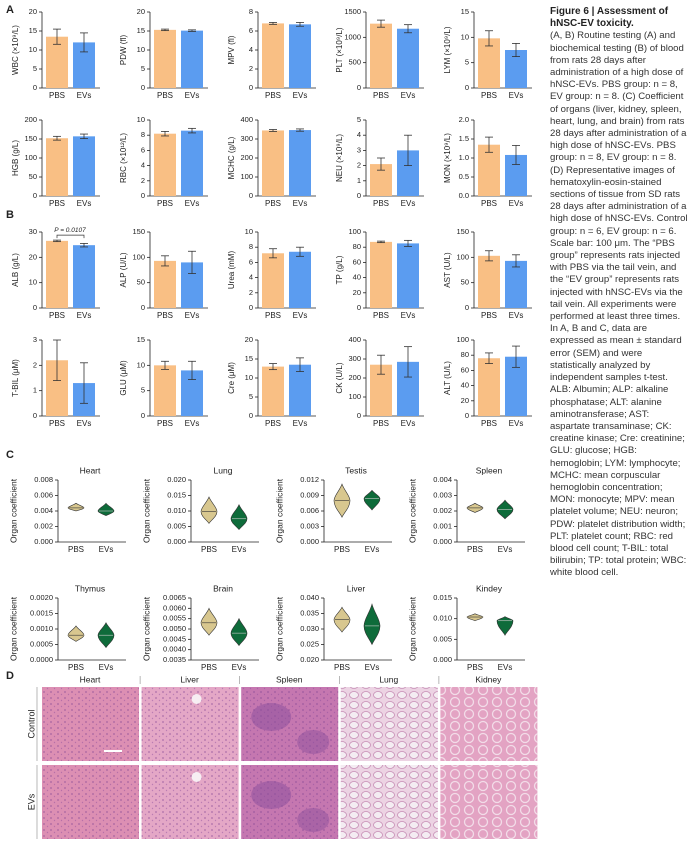 The width and height of the screenshot is (692, 846). I want to click on panel-label: A, so click(10, 10).